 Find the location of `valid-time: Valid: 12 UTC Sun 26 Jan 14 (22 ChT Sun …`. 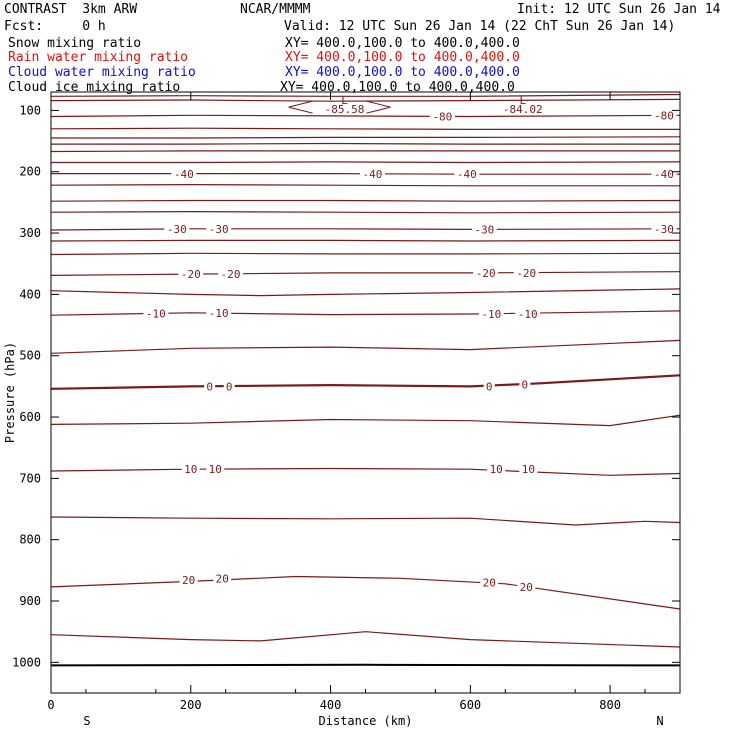

valid-time: Valid: 12 UTC Sun 26 Jan 14 (22 ChT Sun … is located at coordinates (480, 26).